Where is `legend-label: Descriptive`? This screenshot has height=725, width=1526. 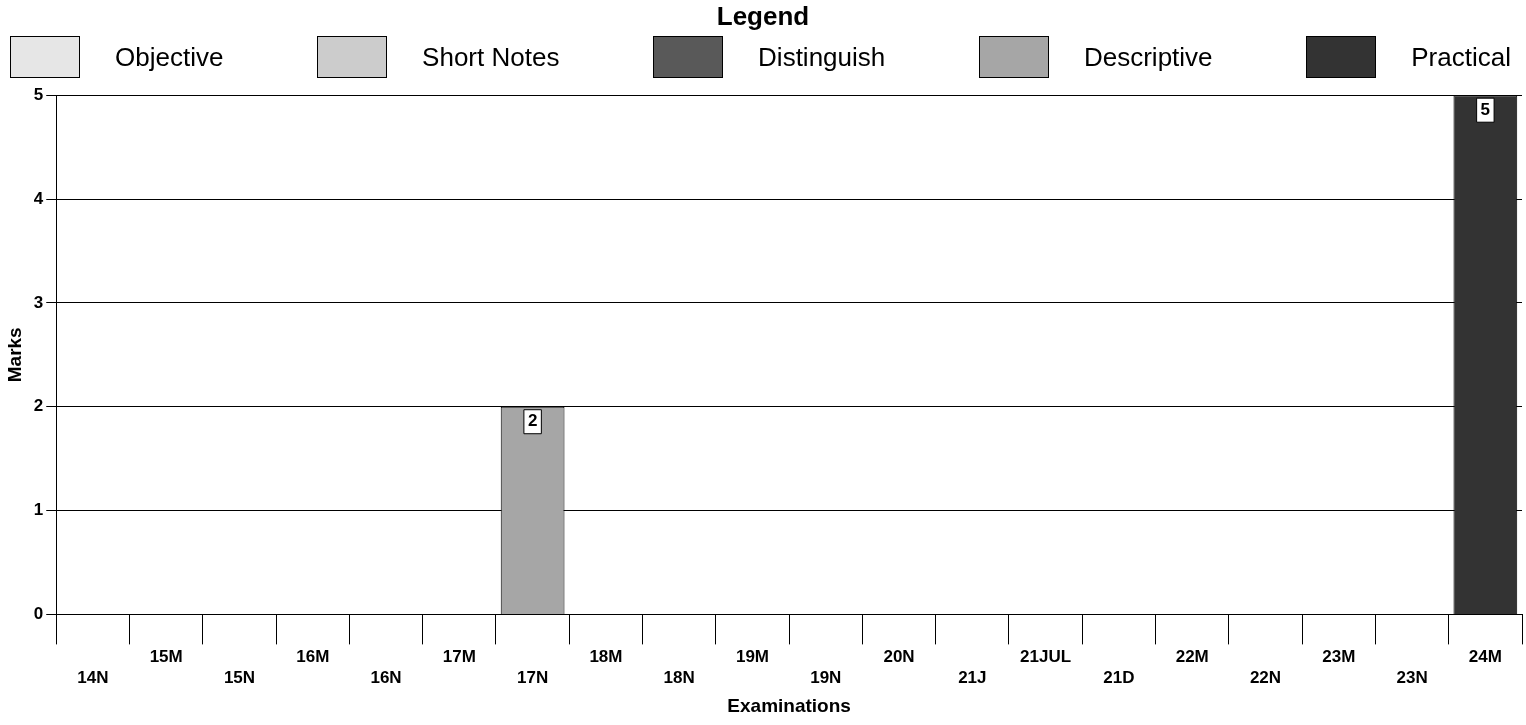 legend-label: Descriptive is located at coordinates (1148, 57).